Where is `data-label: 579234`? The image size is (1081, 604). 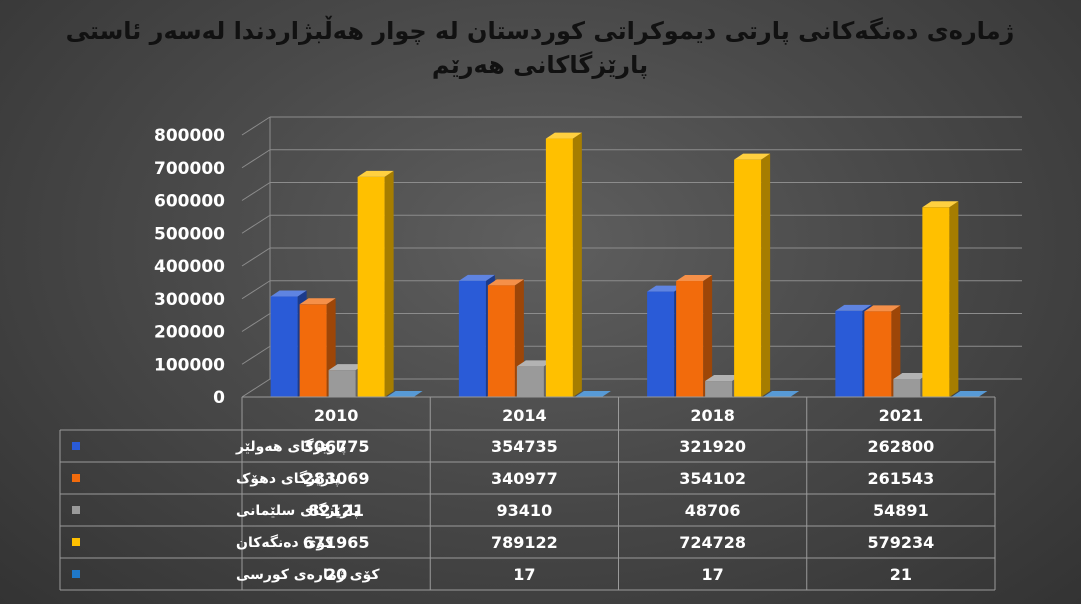 data-label: 579234 is located at coordinates (900, 542).